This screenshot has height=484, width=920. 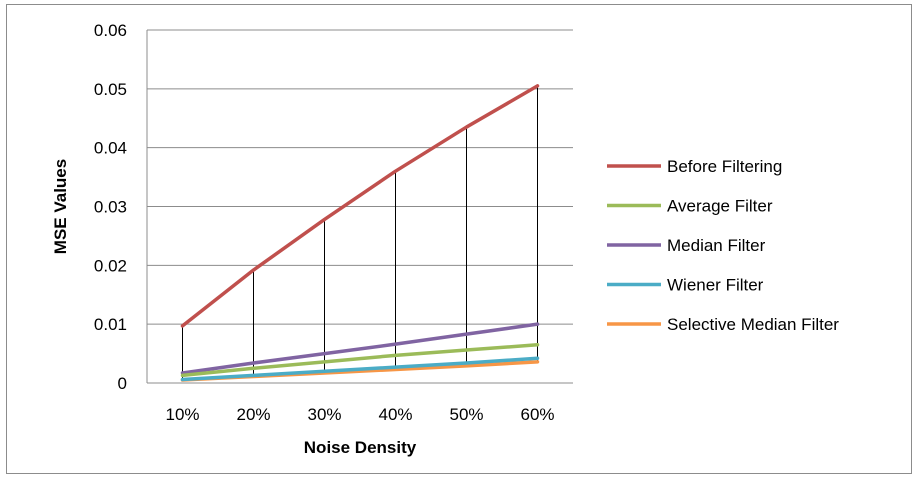 What do you see at coordinates (182, 414) in the screenshot?
I see `x-tick-label: 10%` at bounding box center [182, 414].